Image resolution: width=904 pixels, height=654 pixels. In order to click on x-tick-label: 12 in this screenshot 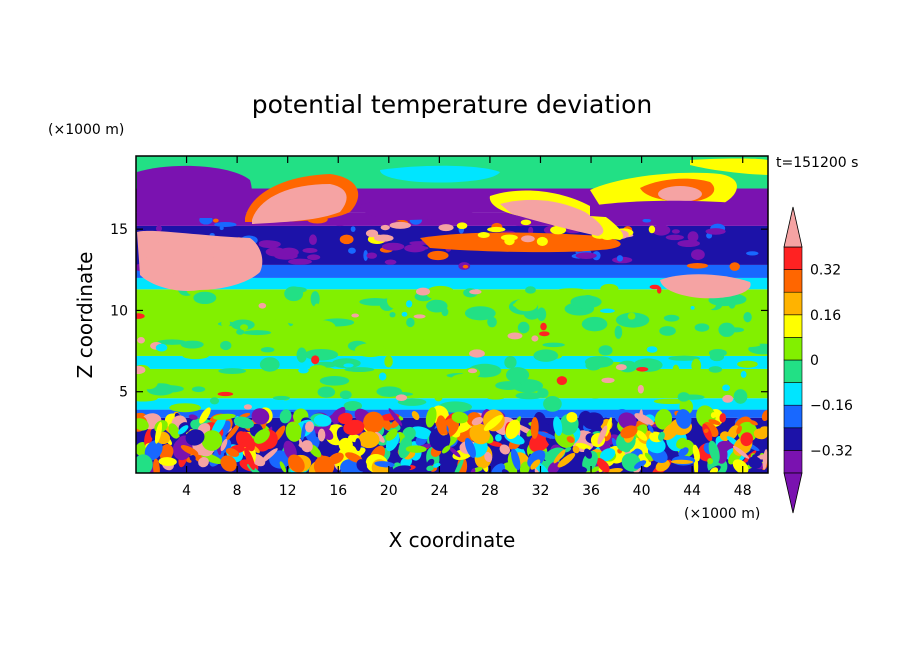, I will do `click(288, 491)`.